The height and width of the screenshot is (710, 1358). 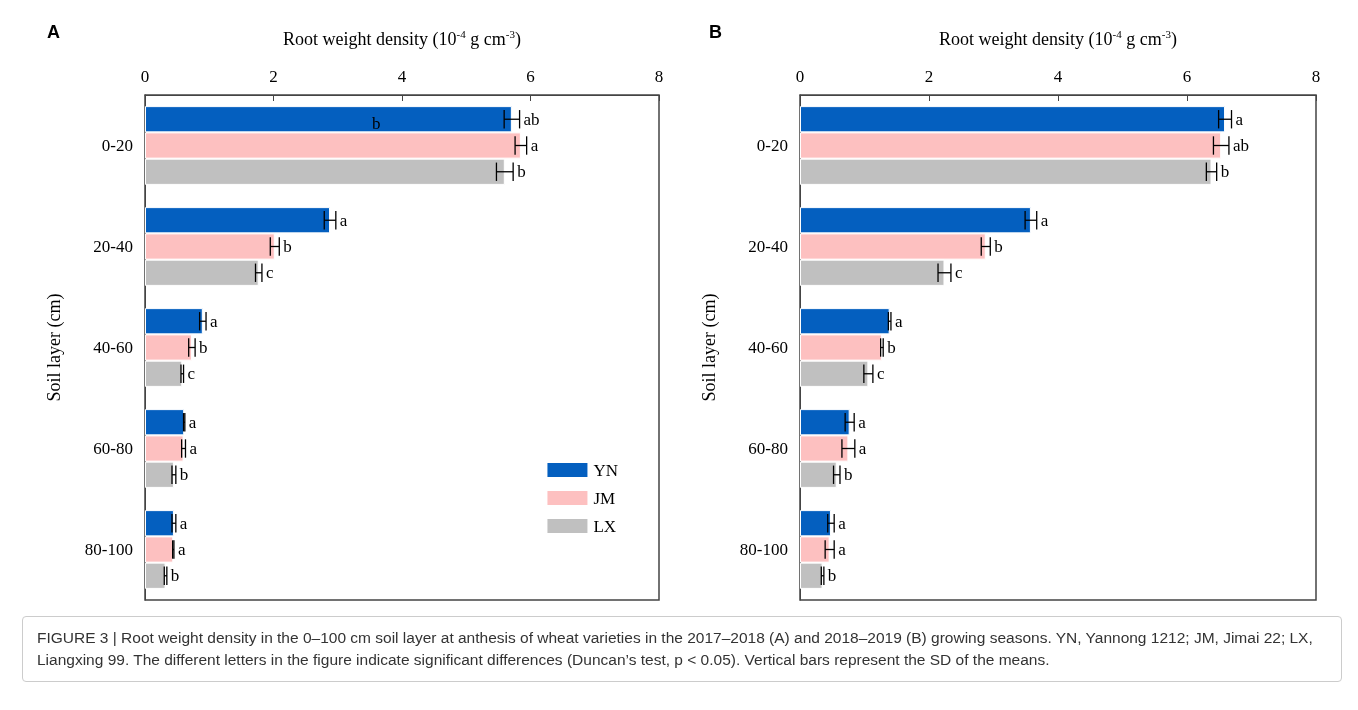 I want to click on chart-title: A, so click(x=53, y=32).